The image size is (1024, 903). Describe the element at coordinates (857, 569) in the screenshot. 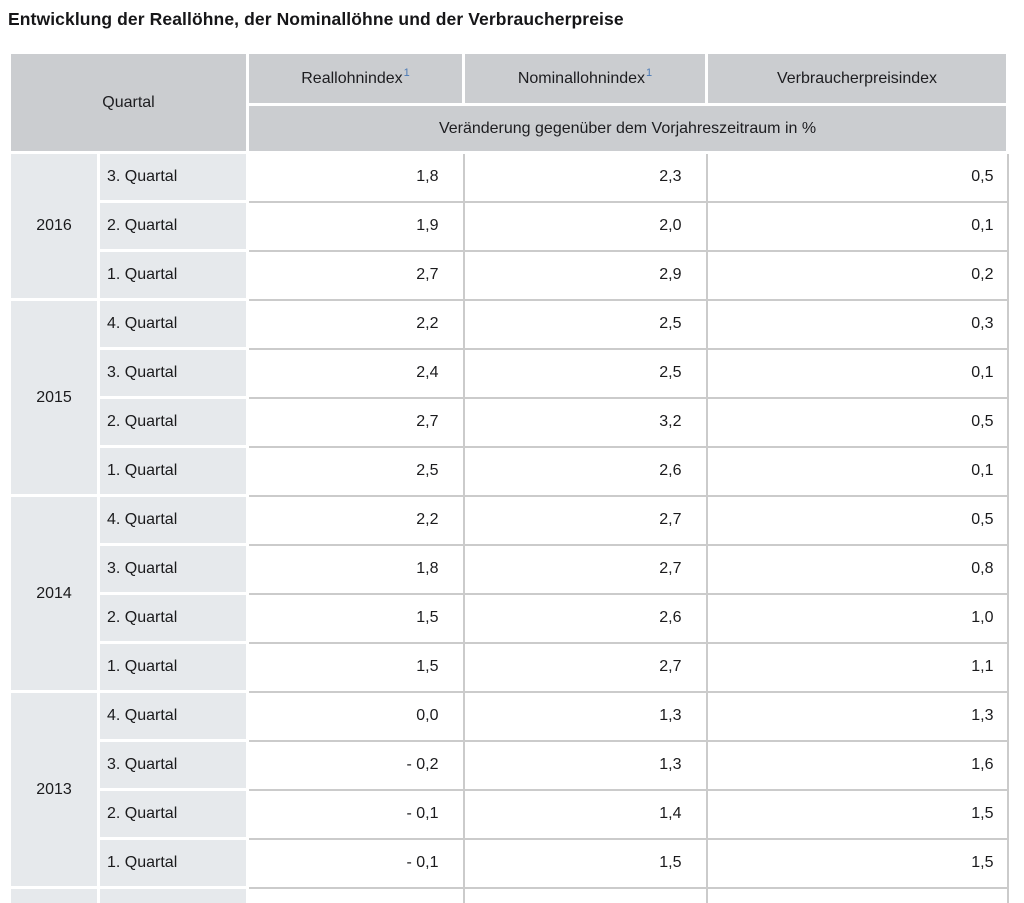

I see `vpi-value: 0,8` at that location.